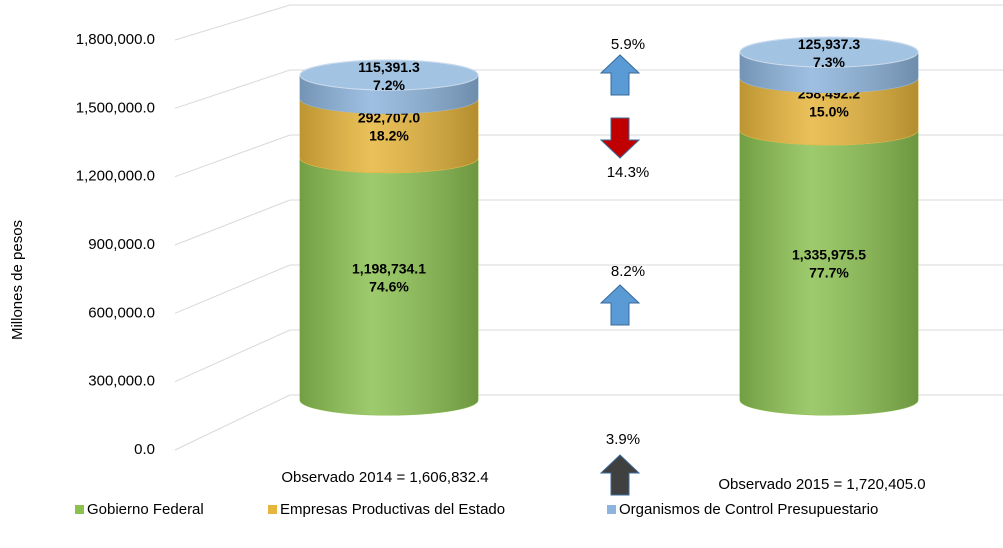 The image size is (1003, 548). I want to click on x-tick-label: Observado 2014 = 1,606,832.4, so click(384, 477).